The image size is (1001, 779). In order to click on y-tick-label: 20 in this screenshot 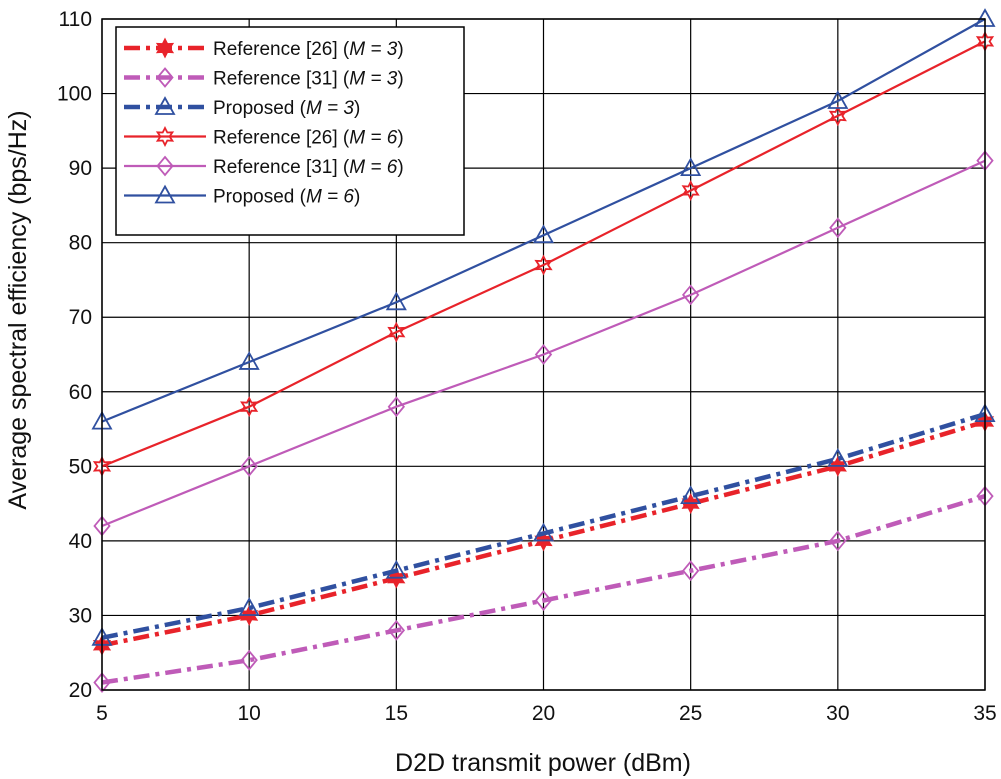, I will do `click(80, 690)`.